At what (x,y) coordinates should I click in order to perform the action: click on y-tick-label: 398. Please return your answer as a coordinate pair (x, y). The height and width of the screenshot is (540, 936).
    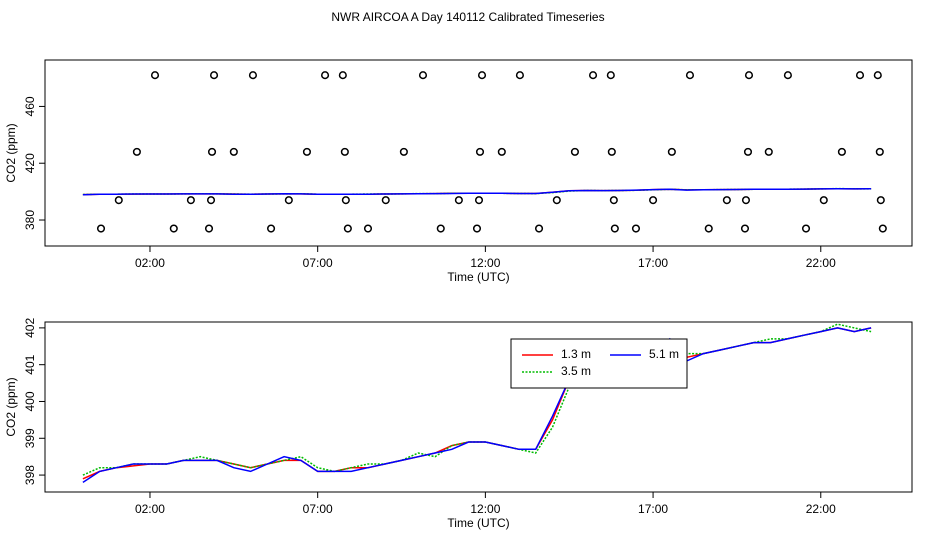
    Looking at the image, I should click on (30, 475).